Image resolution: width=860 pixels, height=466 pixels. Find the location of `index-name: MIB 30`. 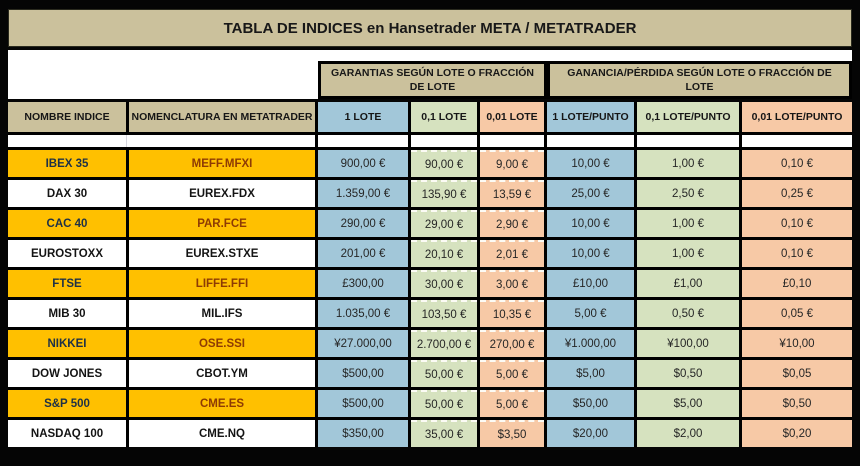

index-name: MIB 30 is located at coordinates (67, 313).